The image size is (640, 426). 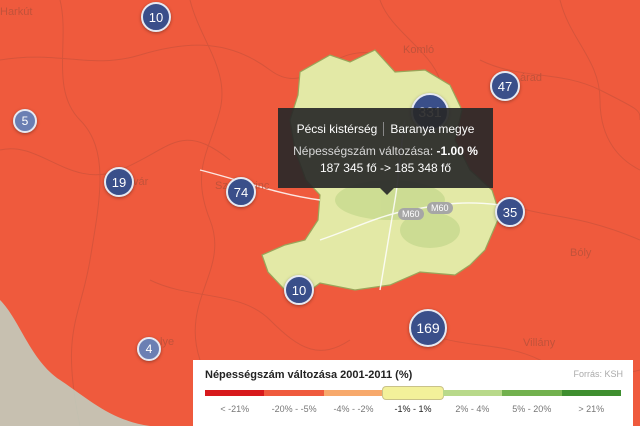 What do you see at coordinates (25, 121) in the screenshot?
I see `cluster-marker: 5` at bounding box center [25, 121].